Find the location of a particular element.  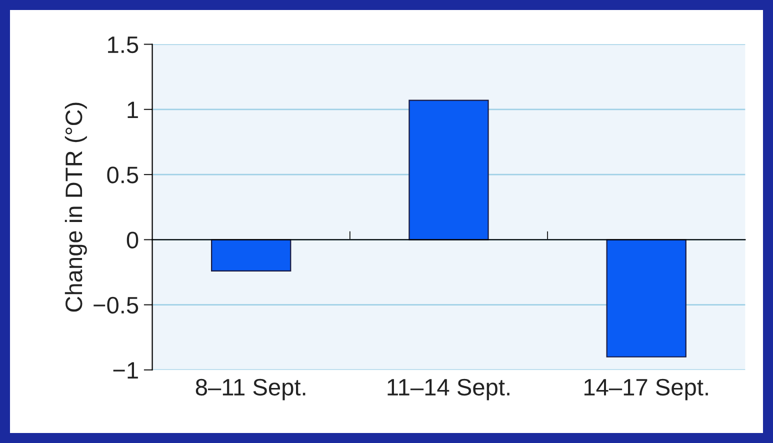

y-tick-label: 1 is located at coordinates (133, 110).